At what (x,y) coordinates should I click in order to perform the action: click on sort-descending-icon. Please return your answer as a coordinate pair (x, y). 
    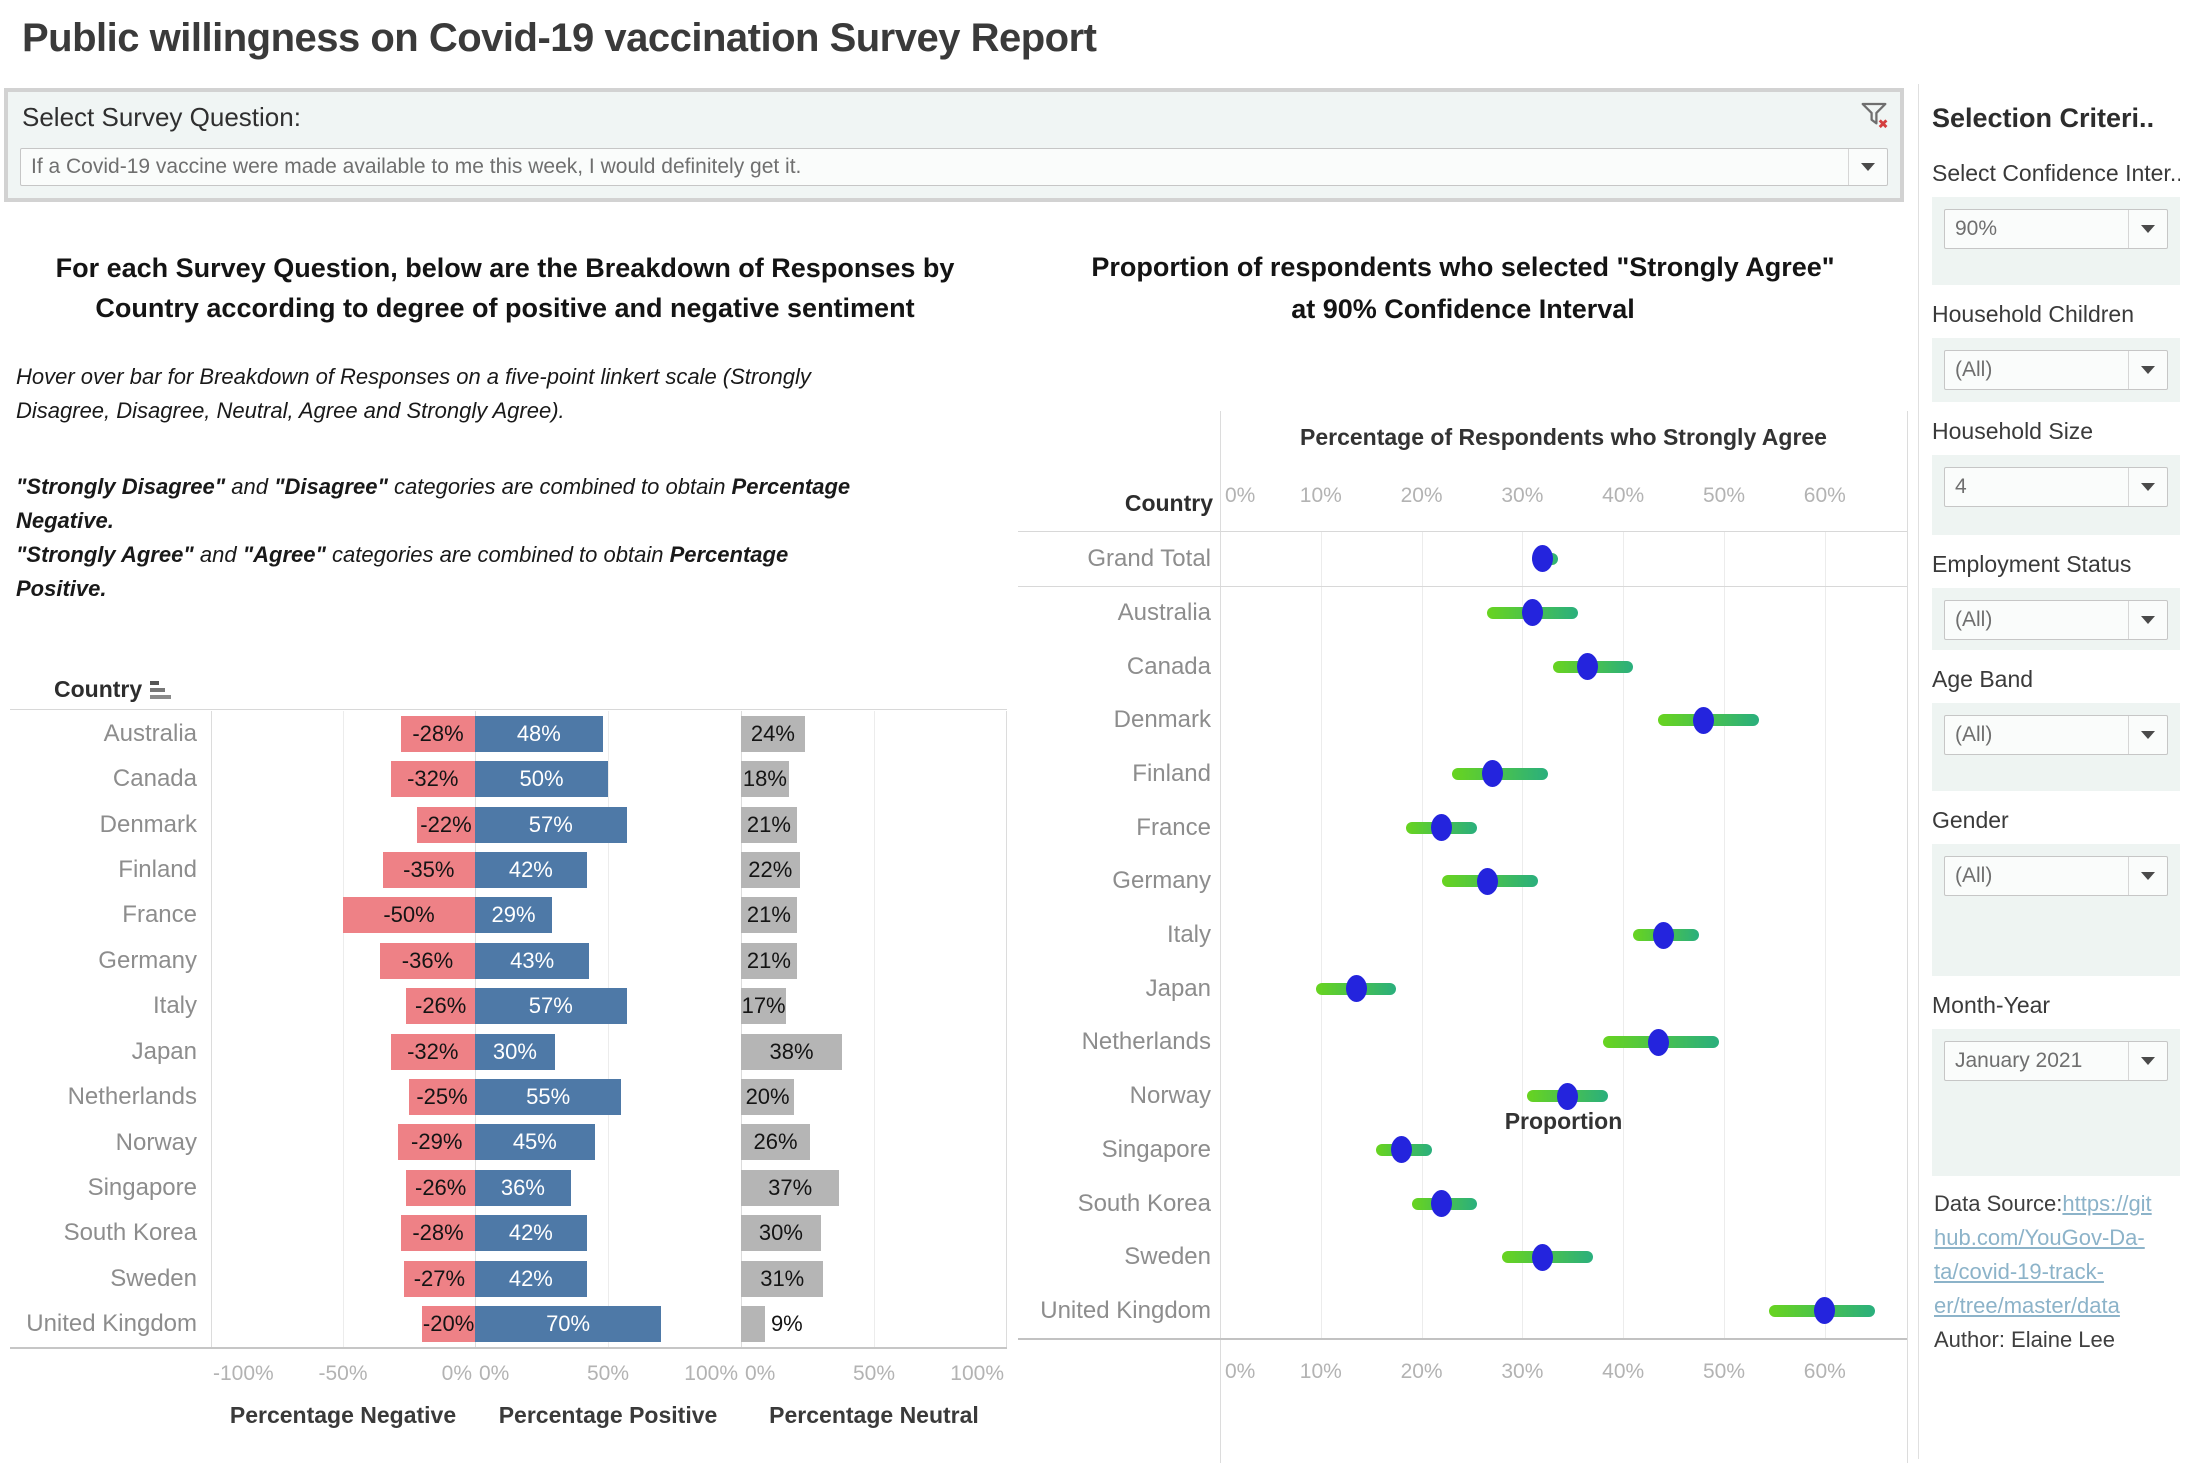
    Looking at the image, I should click on (161, 689).